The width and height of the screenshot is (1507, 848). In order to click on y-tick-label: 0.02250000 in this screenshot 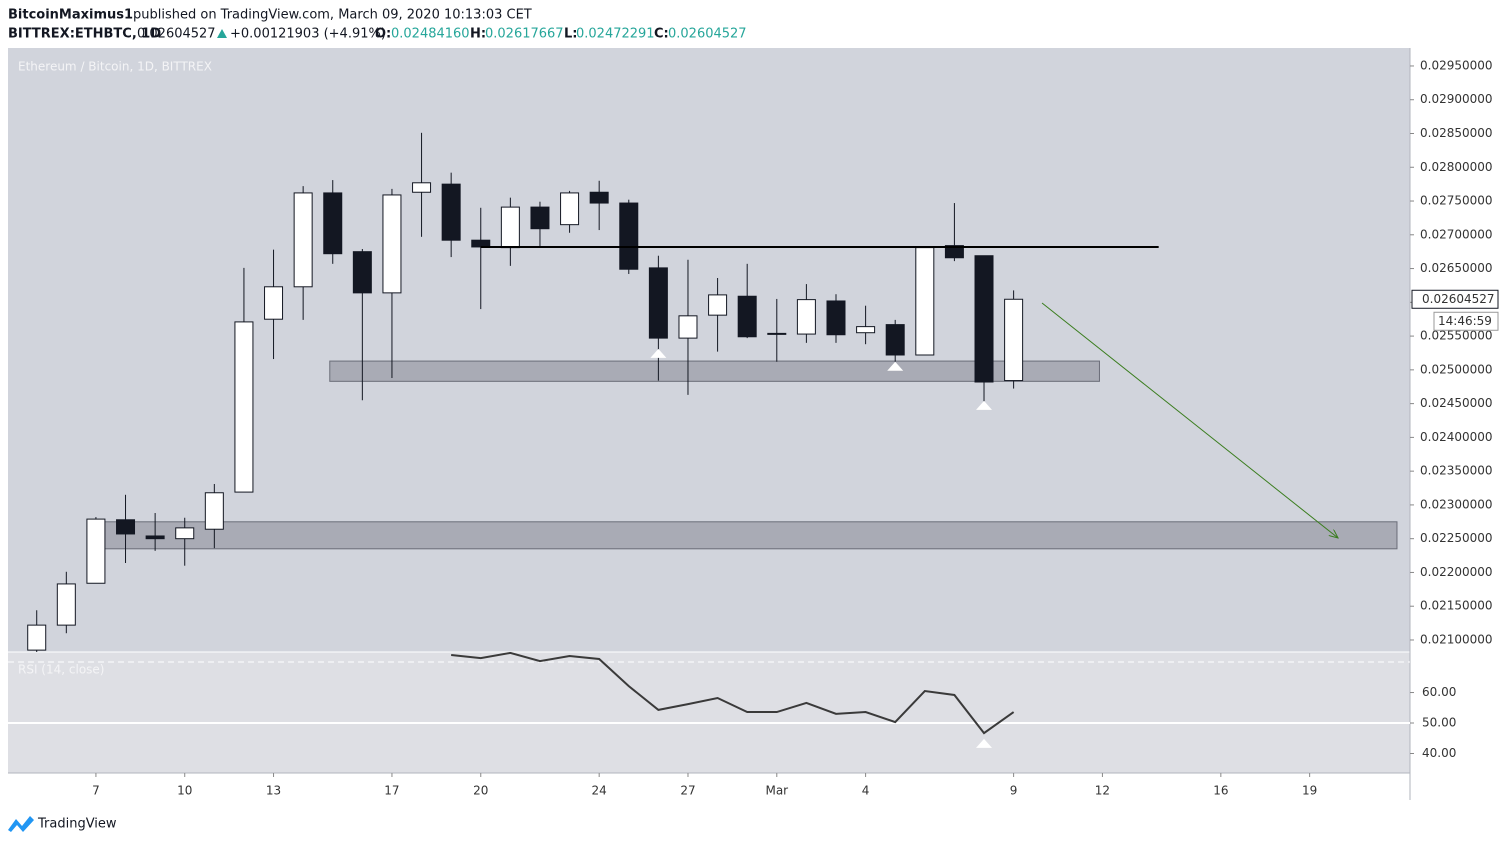, I will do `click(1456, 538)`.